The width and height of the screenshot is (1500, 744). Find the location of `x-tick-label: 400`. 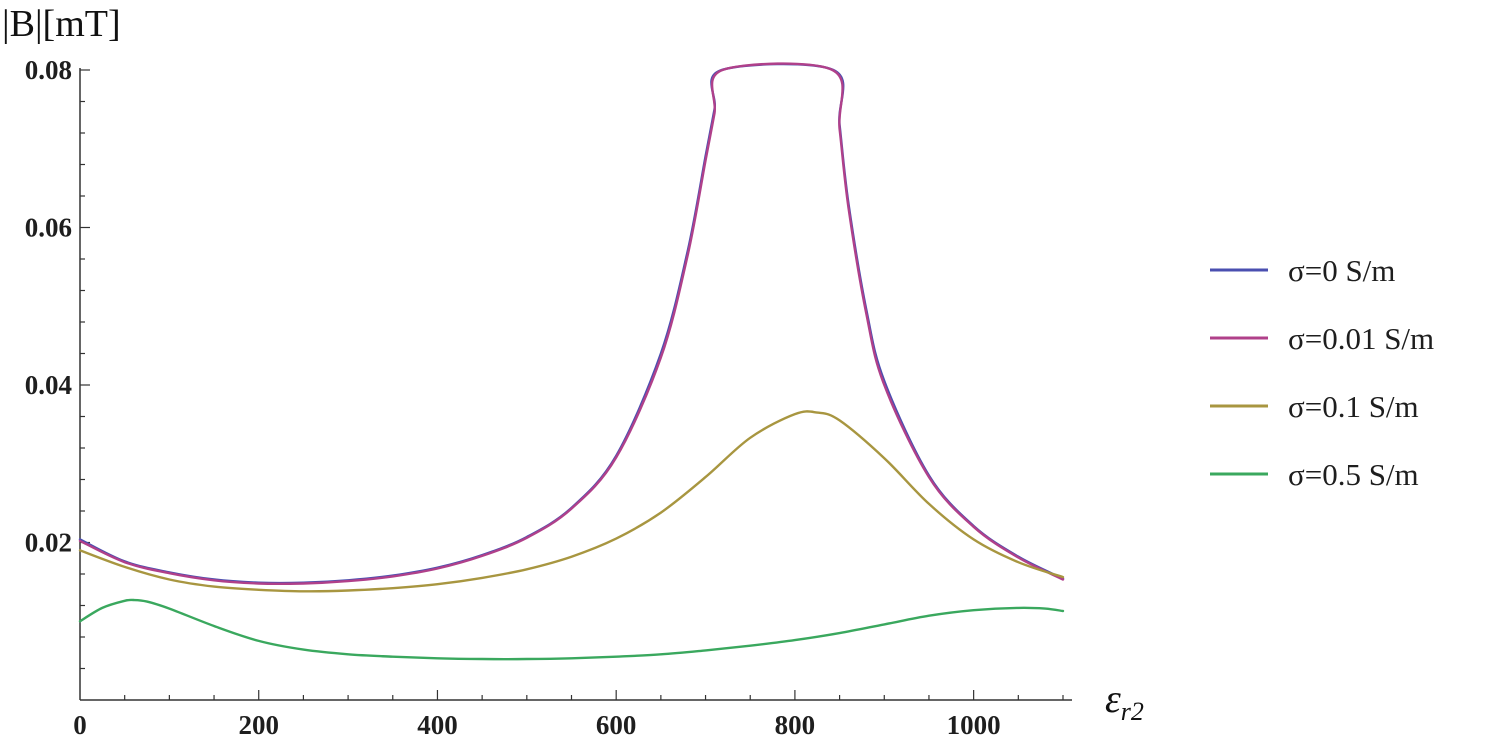

x-tick-label: 400 is located at coordinates (437, 725).